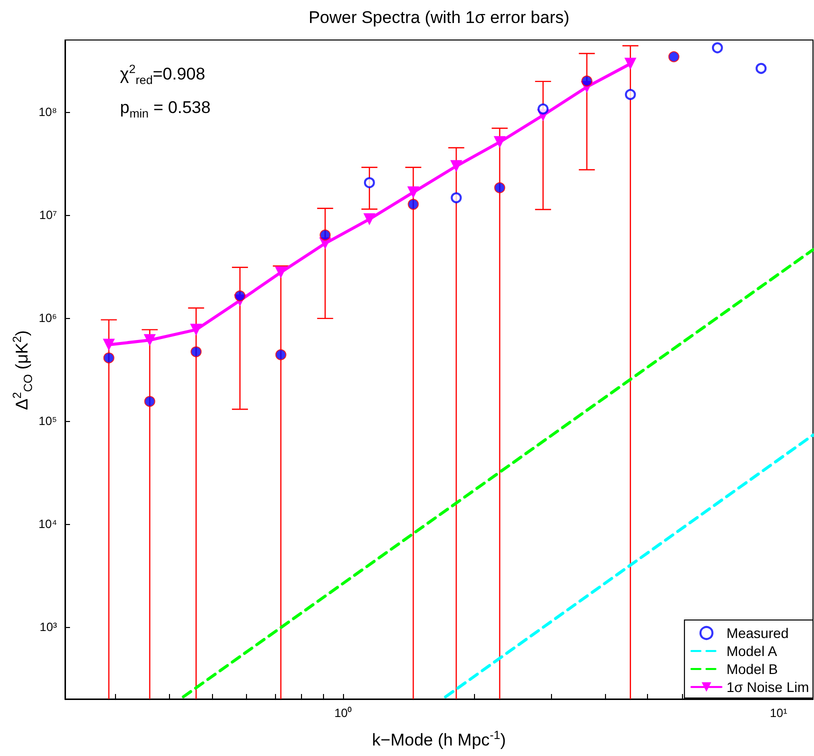 The image size is (814, 756). What do you see at coordinates (757, 633) in the screenshot?
I see `legend-label: Measured` at bounding box center [757, 633].